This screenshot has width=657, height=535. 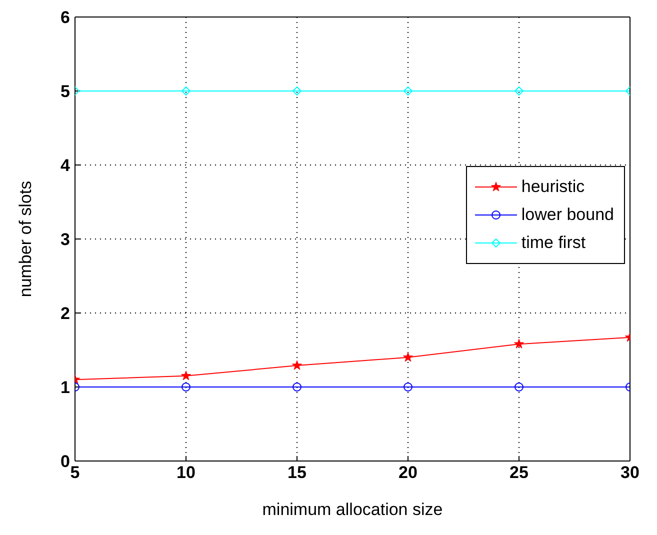 What do you see at coordinates (553, 243) in the screenshot?
I see `legend-label: time first` at bounding box center [553, 243].